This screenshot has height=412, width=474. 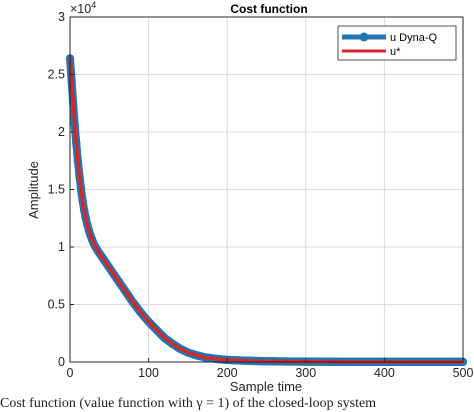 What do you see at coordinates (61, 247) in the screenshot?
I see `y-tick-label: 1` at bounding box center [61, 247].